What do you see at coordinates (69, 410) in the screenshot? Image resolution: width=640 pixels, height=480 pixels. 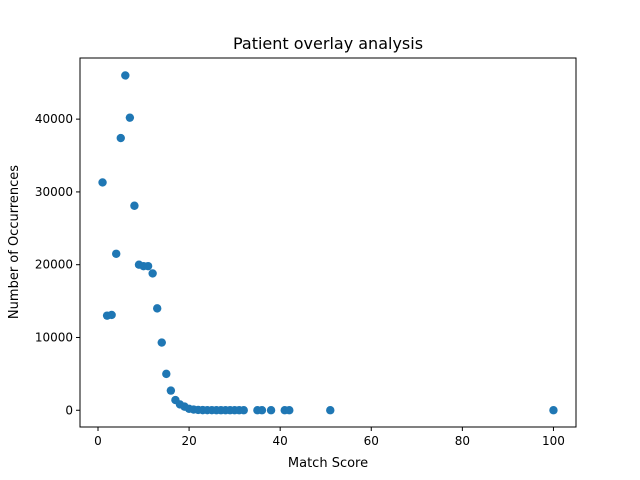 I see `y-tick-label: 0` at bounding box center [69, 410].